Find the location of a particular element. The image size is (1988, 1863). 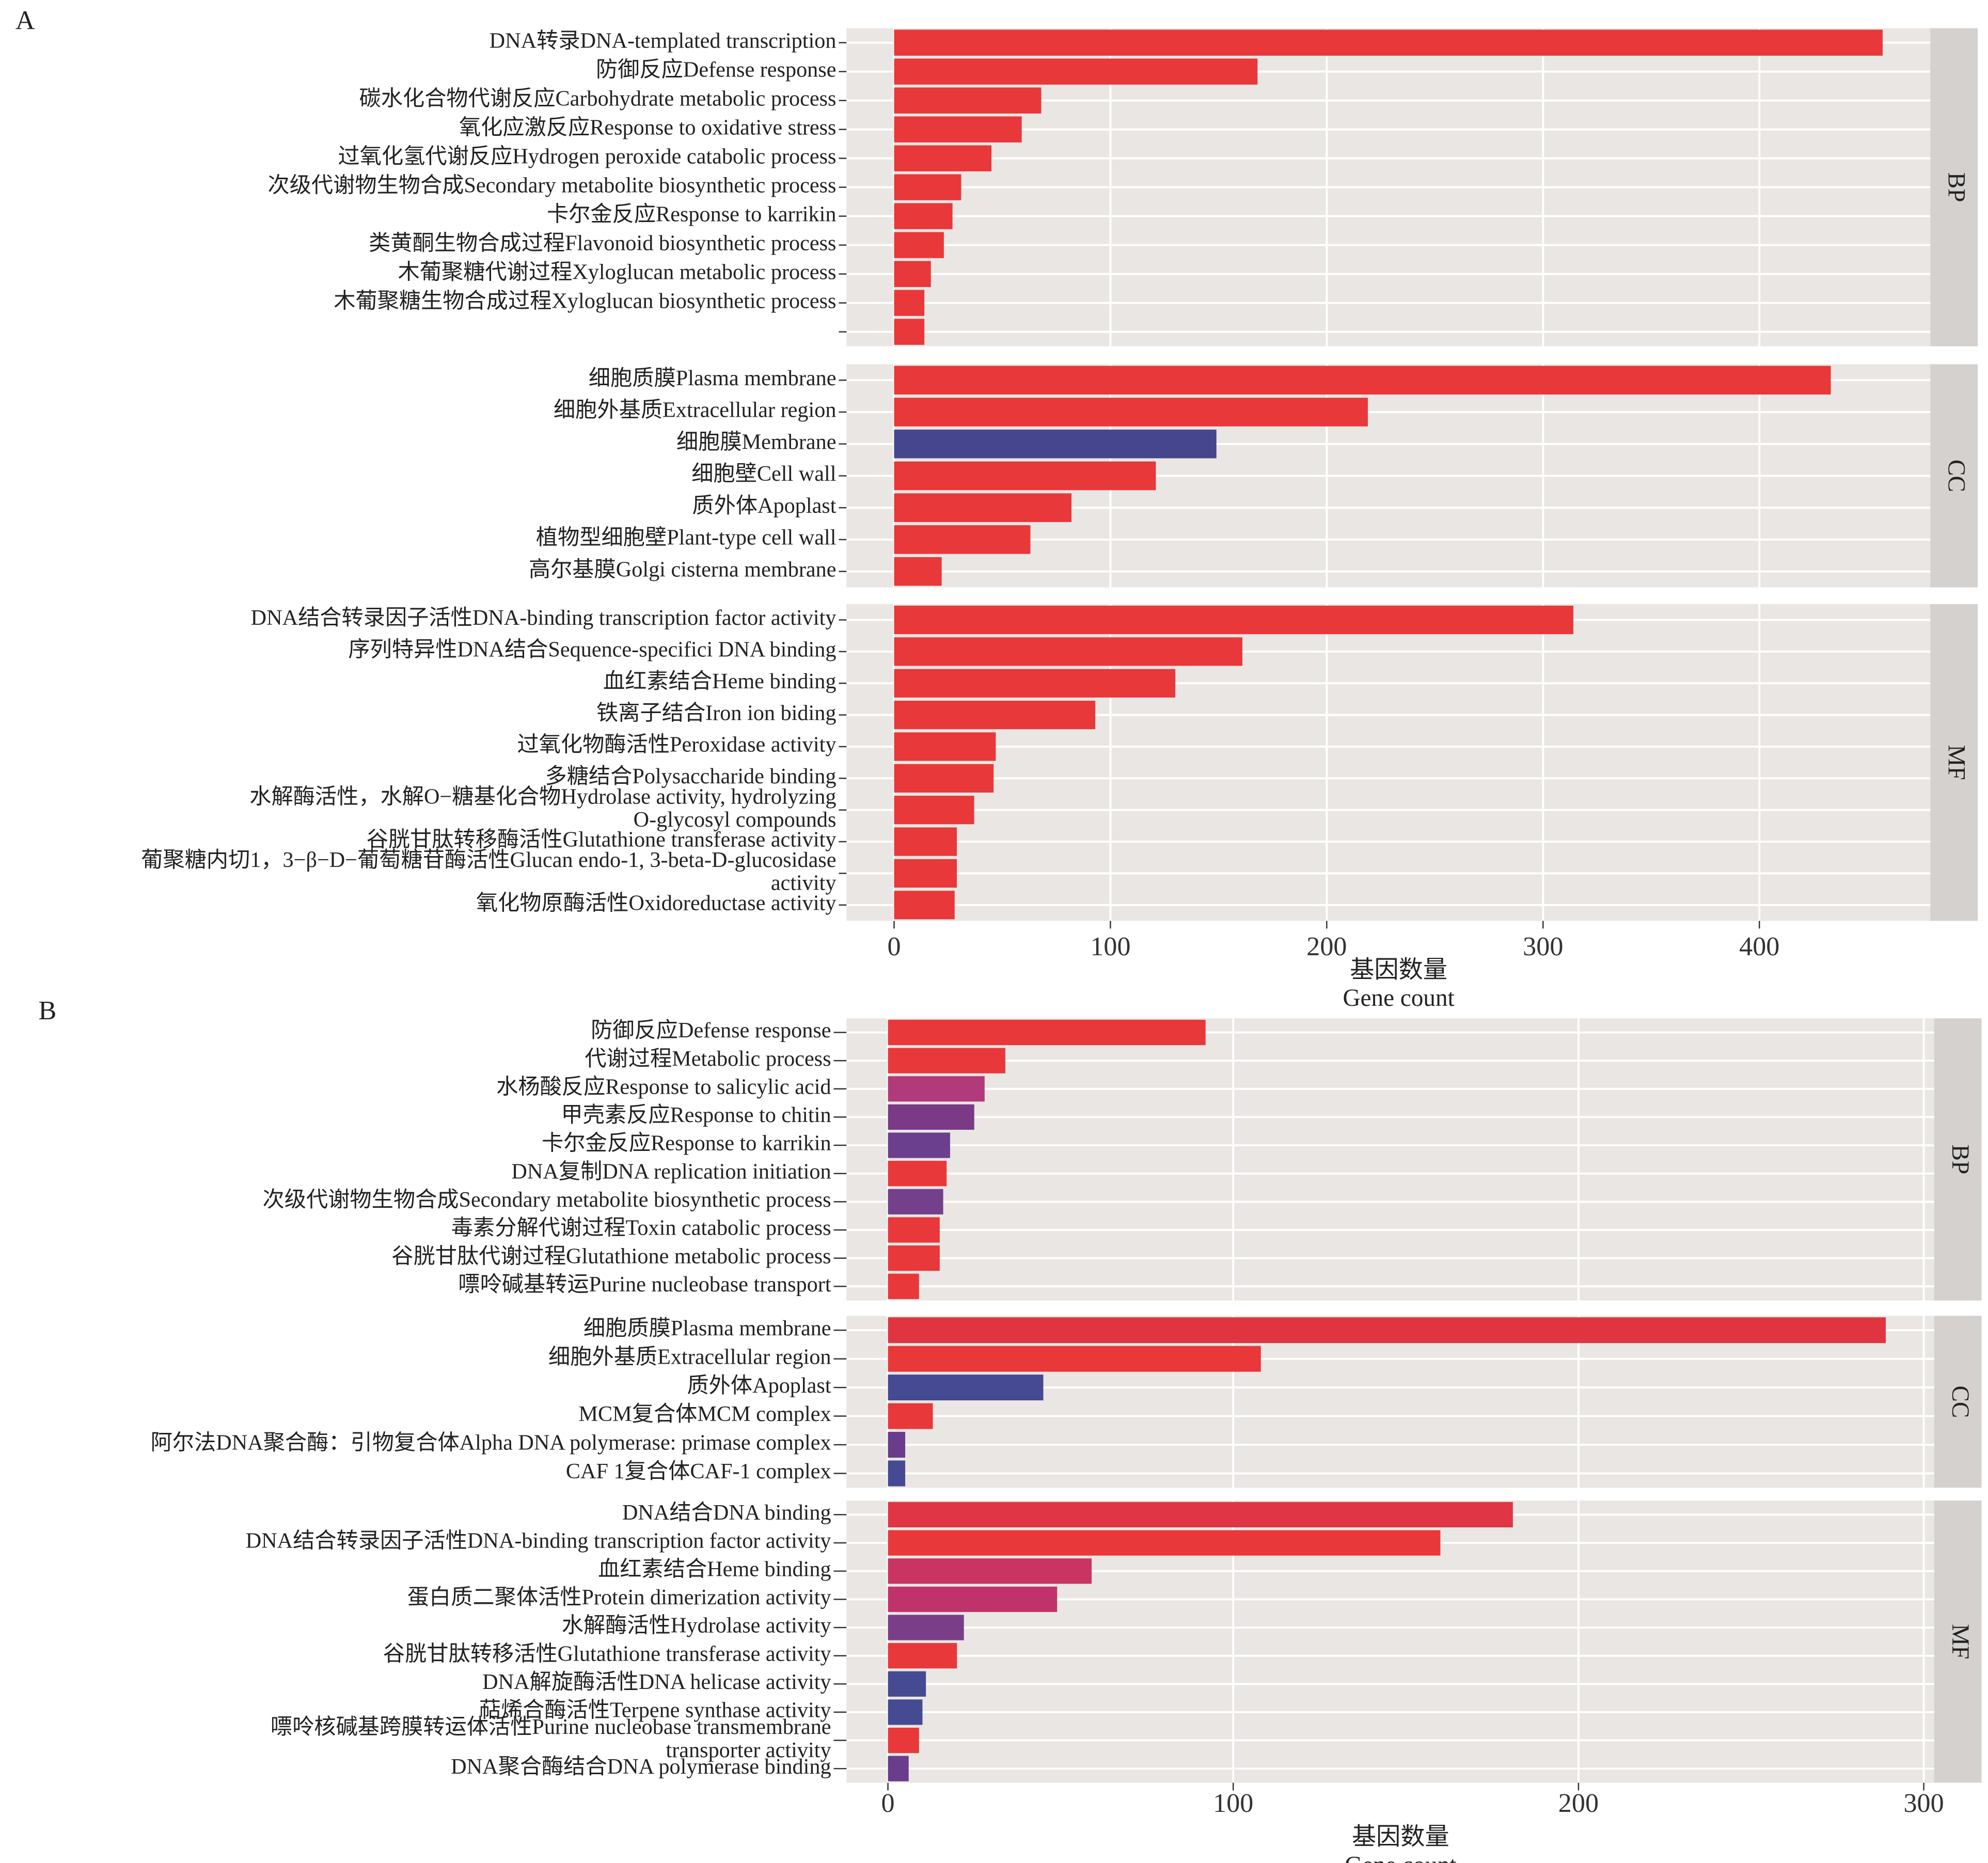

y-tick-label: 嘌呤碱基转运Purine nucleobase transport is located at coordinates (645, 1284).